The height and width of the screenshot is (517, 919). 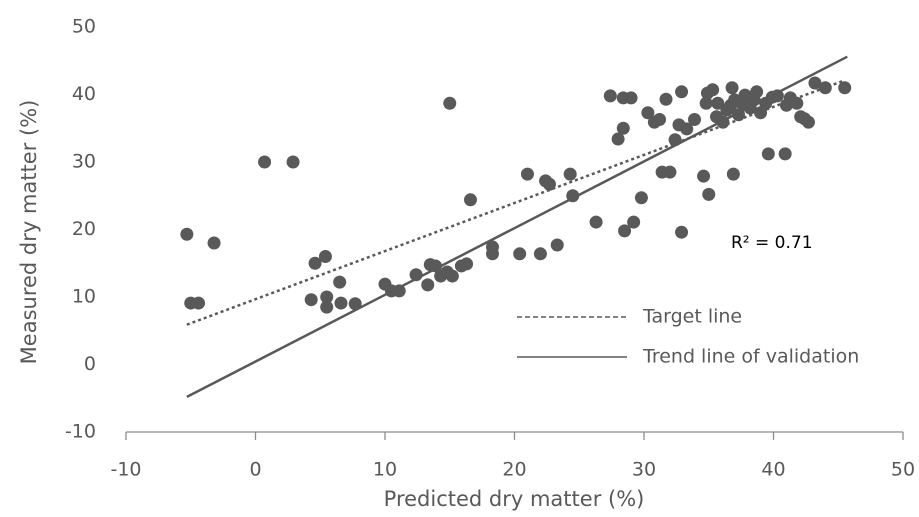 I want to click on x-tick-label: 10, so click(x=385, y=470).